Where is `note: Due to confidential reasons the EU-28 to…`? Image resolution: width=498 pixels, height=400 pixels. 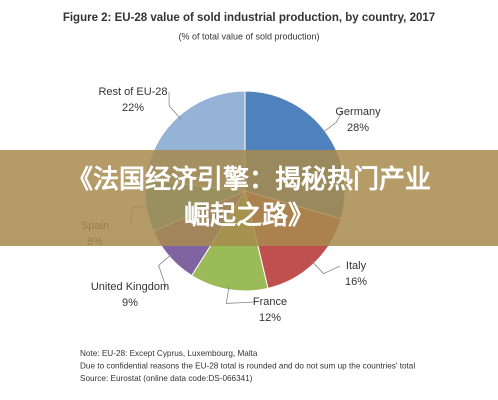
note: Due to confidential reasons the EU-28 to… is located at coordinates (247, 366).